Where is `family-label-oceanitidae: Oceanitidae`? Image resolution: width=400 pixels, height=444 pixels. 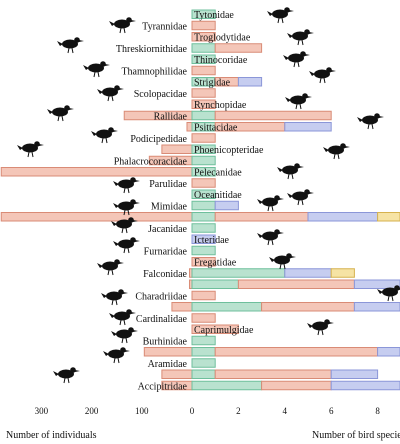
family-label-oceanitidae: Oceanitidae is located at coordinates (218, 195).